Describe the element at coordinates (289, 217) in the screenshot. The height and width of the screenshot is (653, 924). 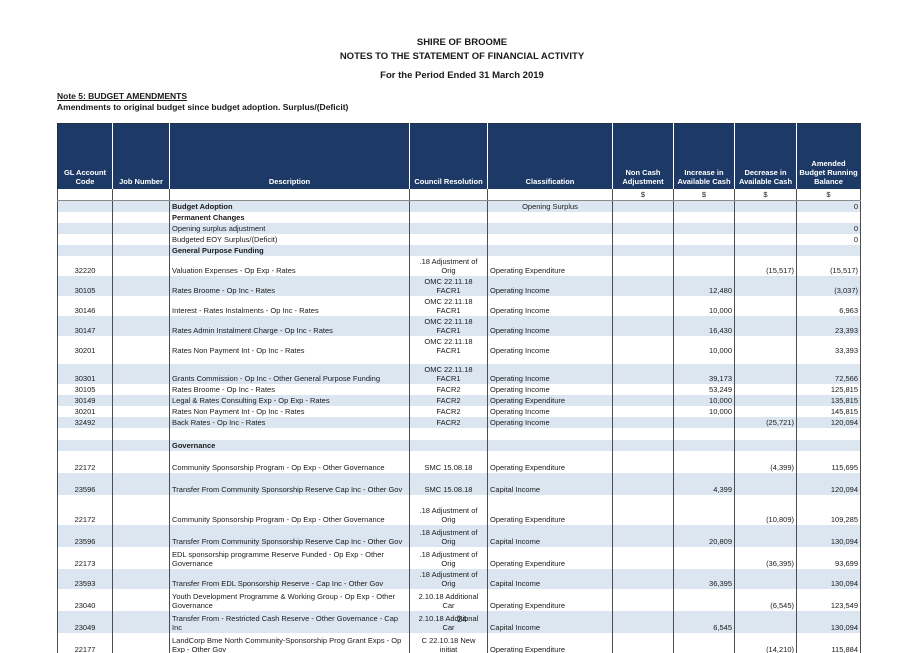
I see `cell-desc: Permanent Changes` at that location.